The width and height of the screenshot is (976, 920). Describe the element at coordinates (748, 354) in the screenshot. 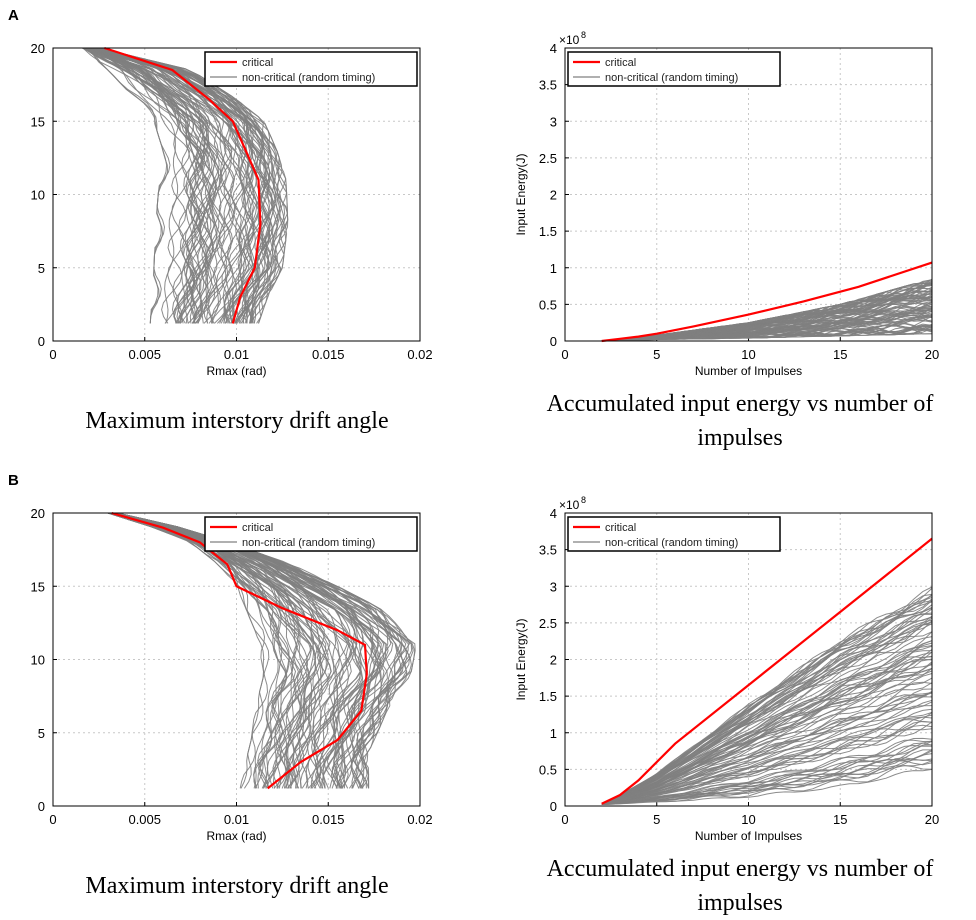

I see `x-tick-label: 10` at that location.